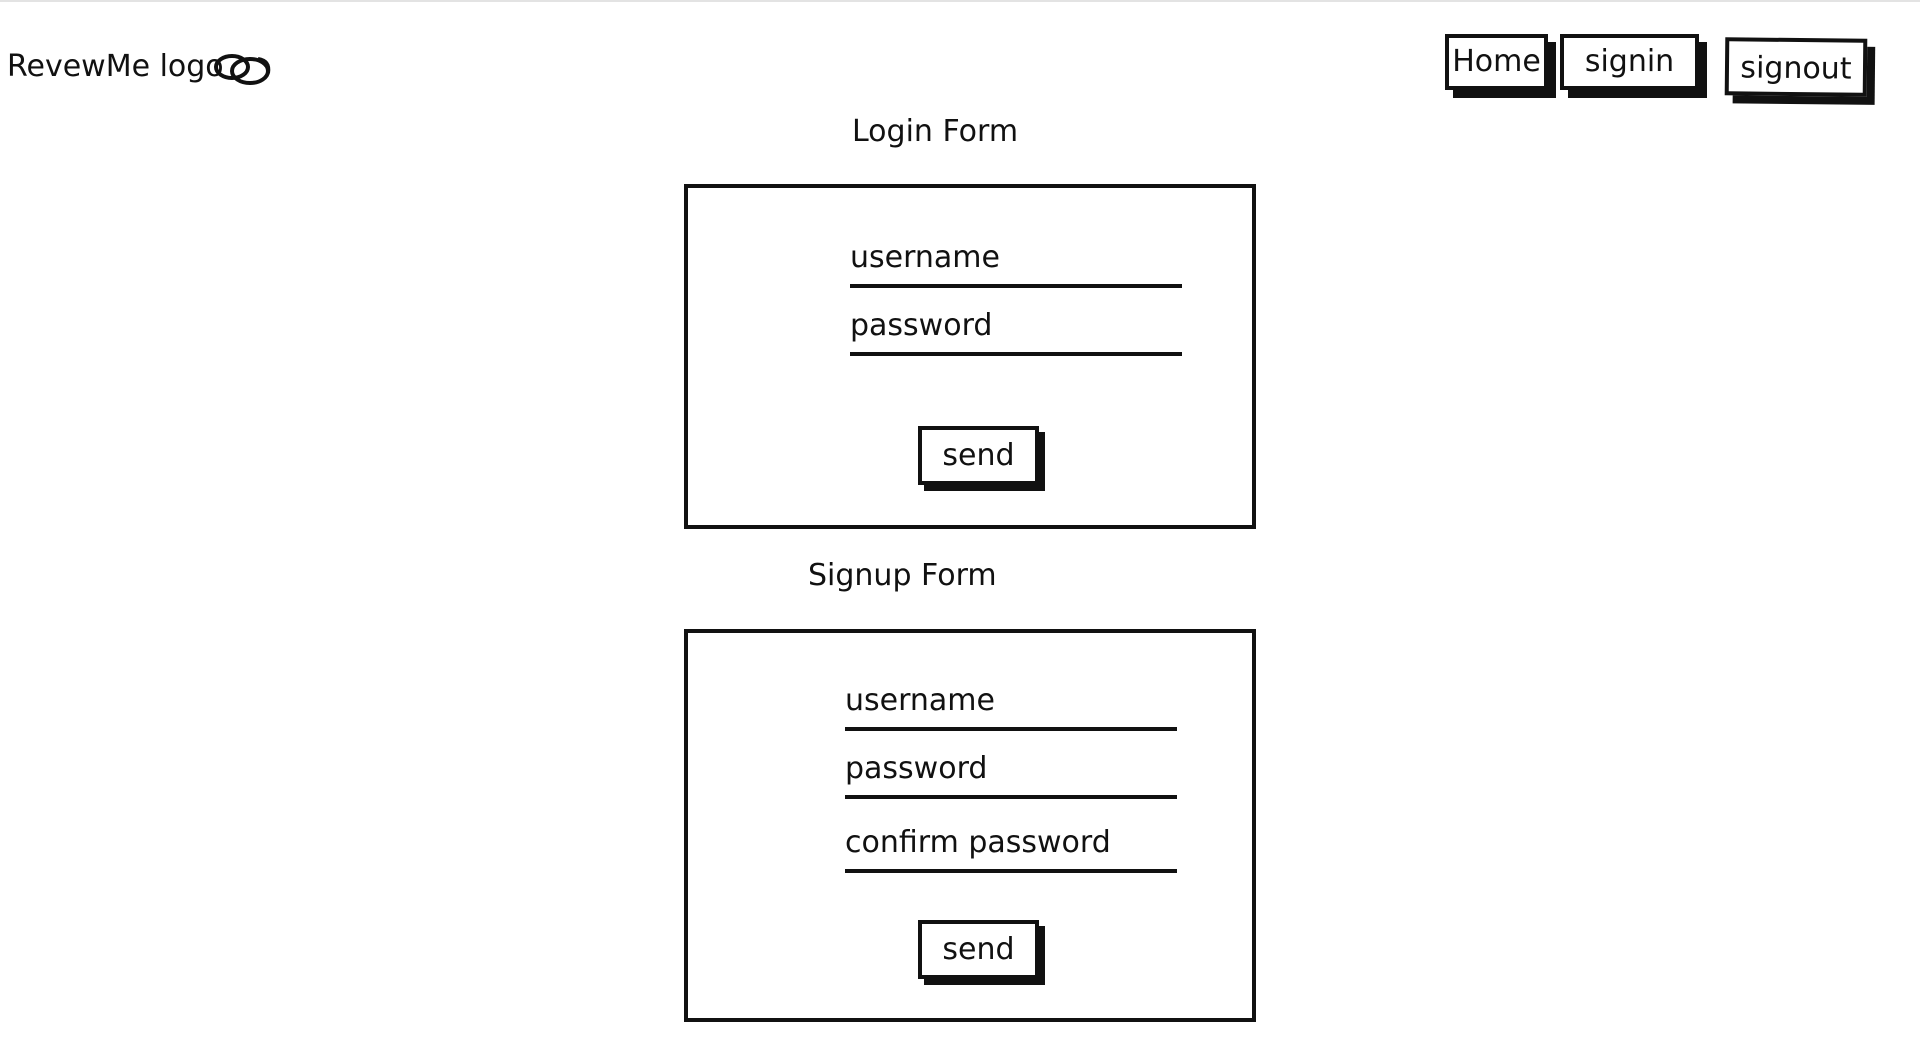 Image resolution: width=1920 pixels, height=1060 pixels. Describe the element at coordinates (902, 575) in the screenshot. I see `signup-form-title: Signup Form` at that location.